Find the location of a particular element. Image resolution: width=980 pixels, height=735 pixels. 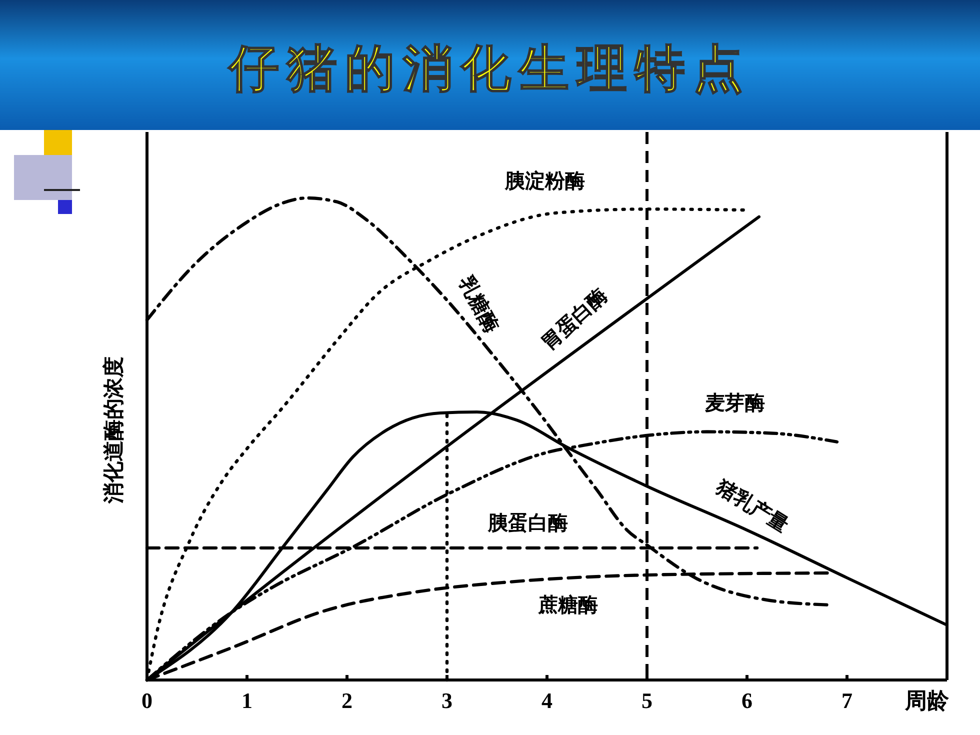

chart-title: 仔猪的消化生理特点 is located at coordinates (489, 69).